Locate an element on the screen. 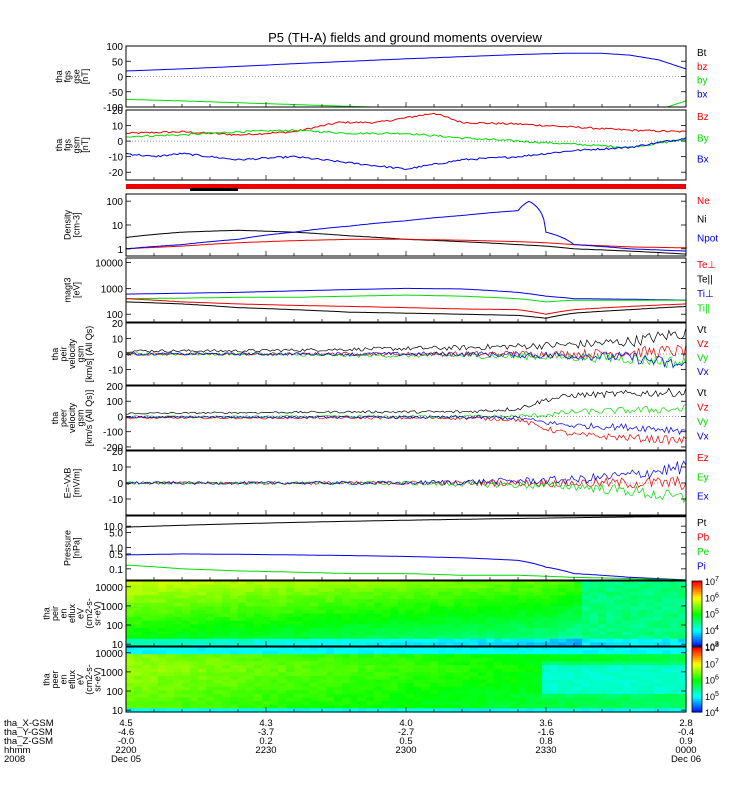 The width and height of the screenshot is (750, 800). colorbar-tick-label: 10⁷ is located at coordinates (712, 581).